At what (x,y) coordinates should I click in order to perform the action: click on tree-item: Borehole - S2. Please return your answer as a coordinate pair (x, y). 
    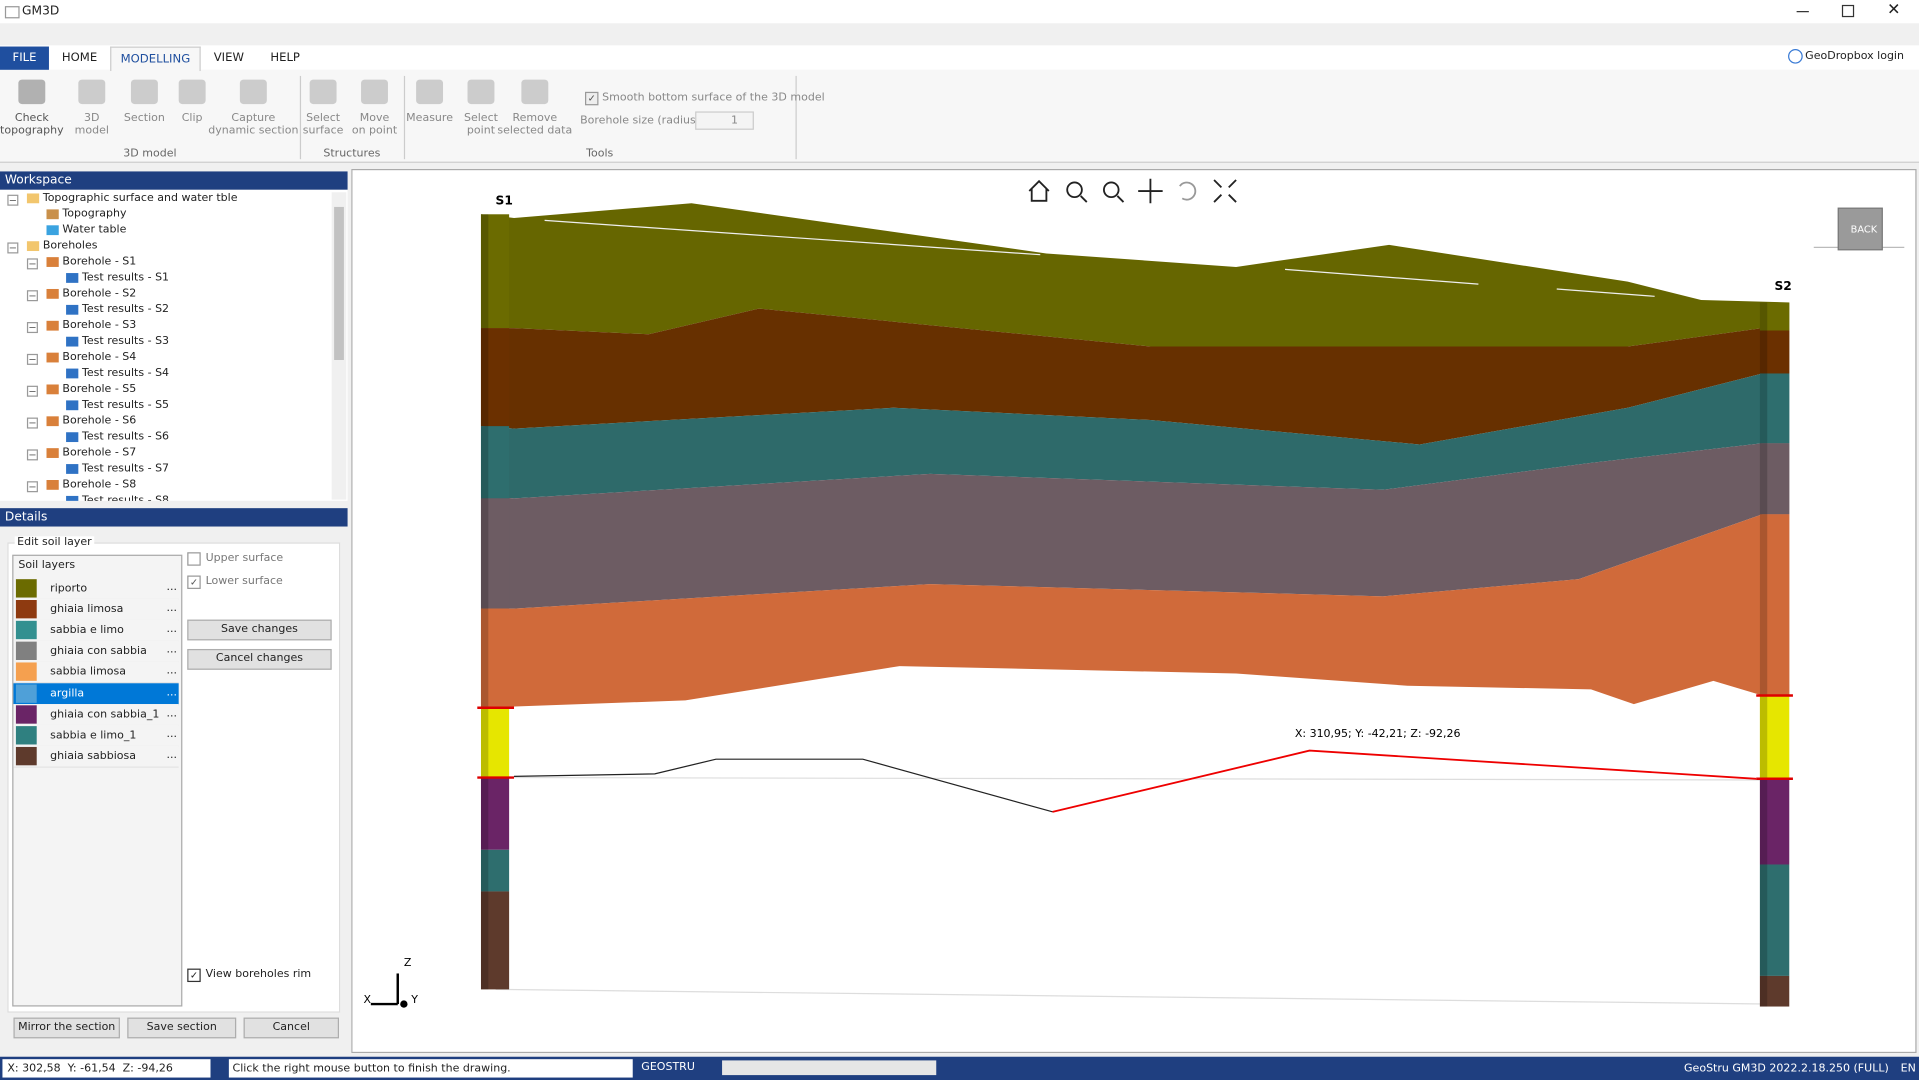
    Looking at the image, I should click on (91, 294).